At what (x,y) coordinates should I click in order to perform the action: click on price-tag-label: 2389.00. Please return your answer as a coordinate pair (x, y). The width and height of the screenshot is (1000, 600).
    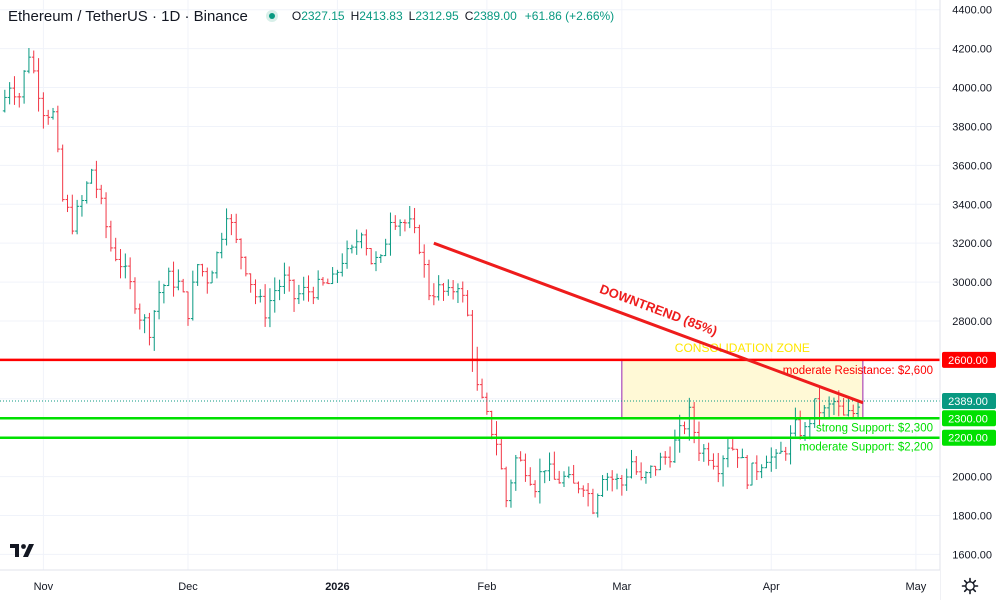
    Looking at the image, I should click on (968, 402).